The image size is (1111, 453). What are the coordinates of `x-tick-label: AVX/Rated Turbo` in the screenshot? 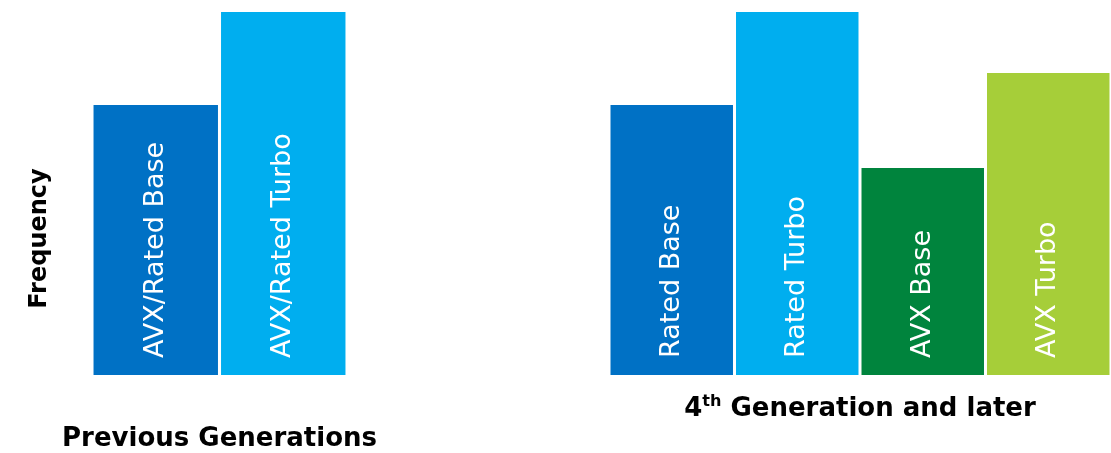 It's located at (281, 245).